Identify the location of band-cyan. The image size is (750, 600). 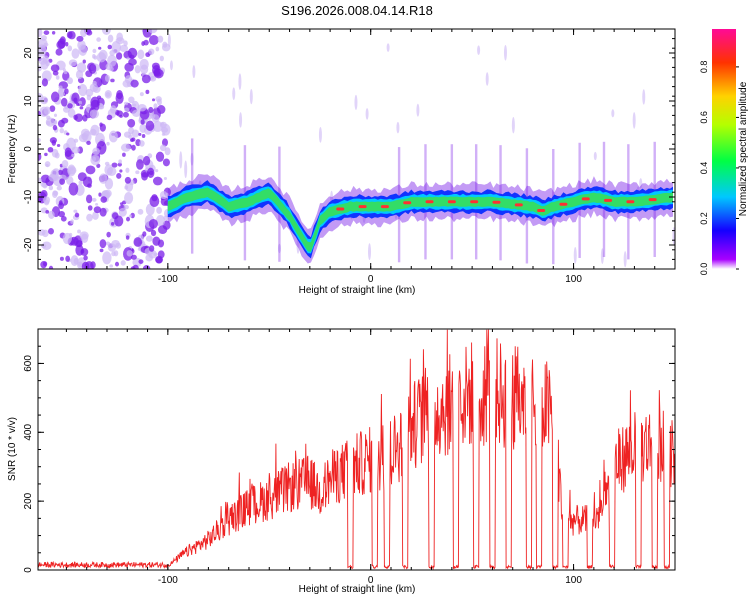
(420, 219).